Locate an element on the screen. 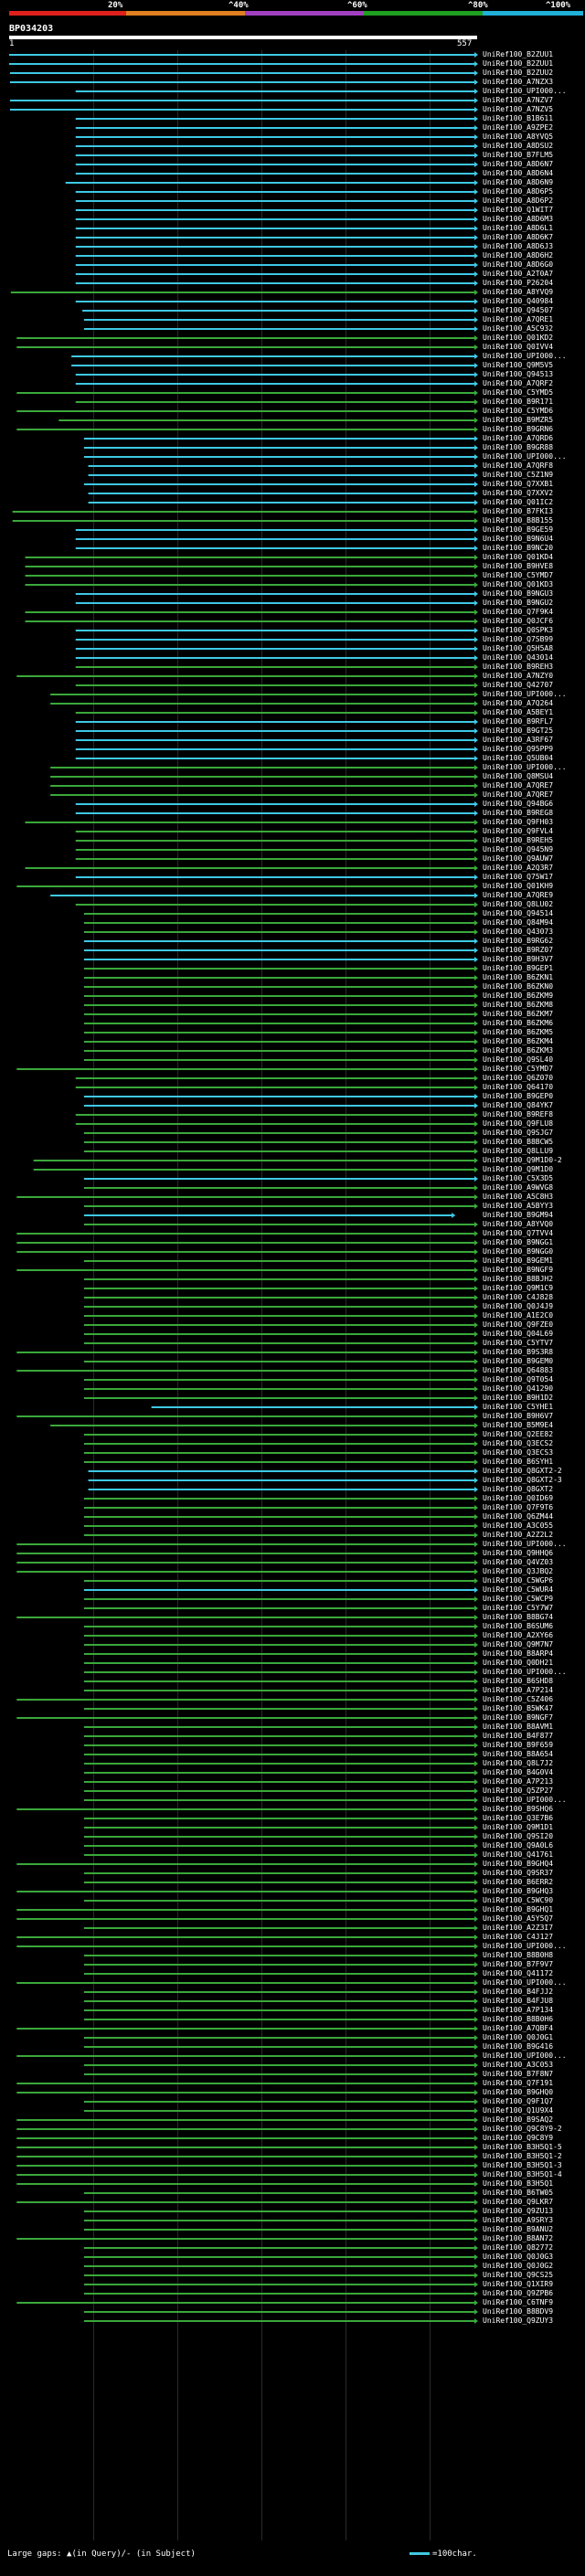  hit-label: UniRef100_C5WCP9 is located at coordinates (518, 1599).